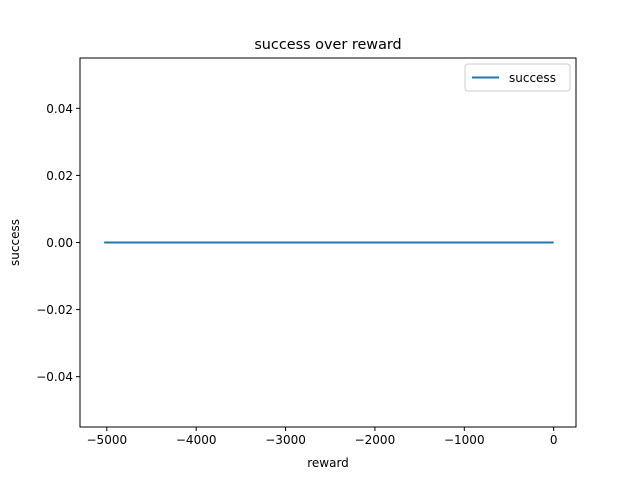 The image size is (640, 480). I want to click on y-tick-label: −0.04, so click(54, 377).